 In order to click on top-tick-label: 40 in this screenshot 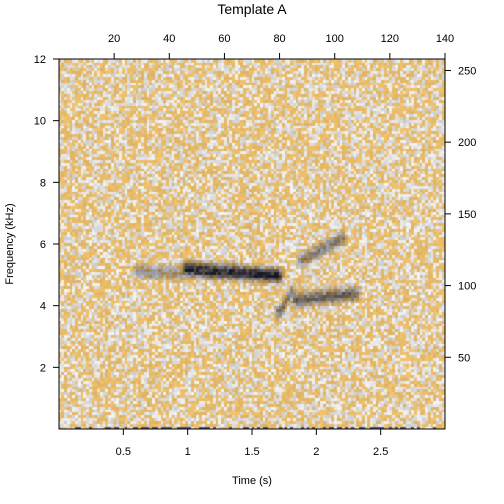, I will do `click(169, 39)`.